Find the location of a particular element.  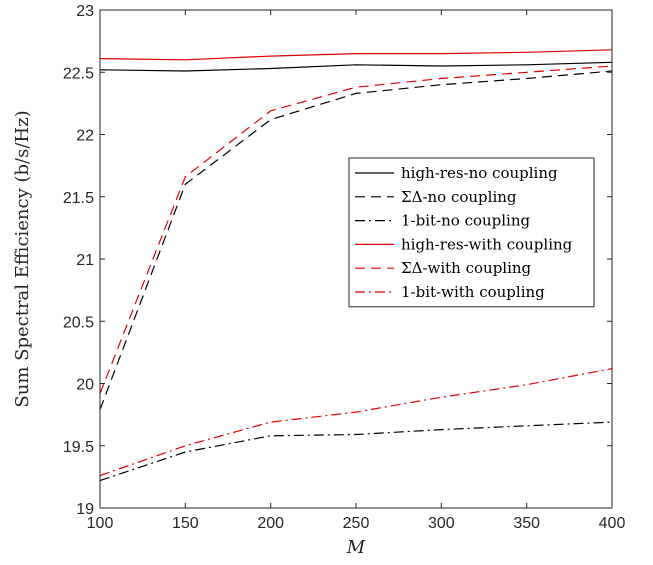

x-tick-label: 300 is located at coordinates (441, 523).